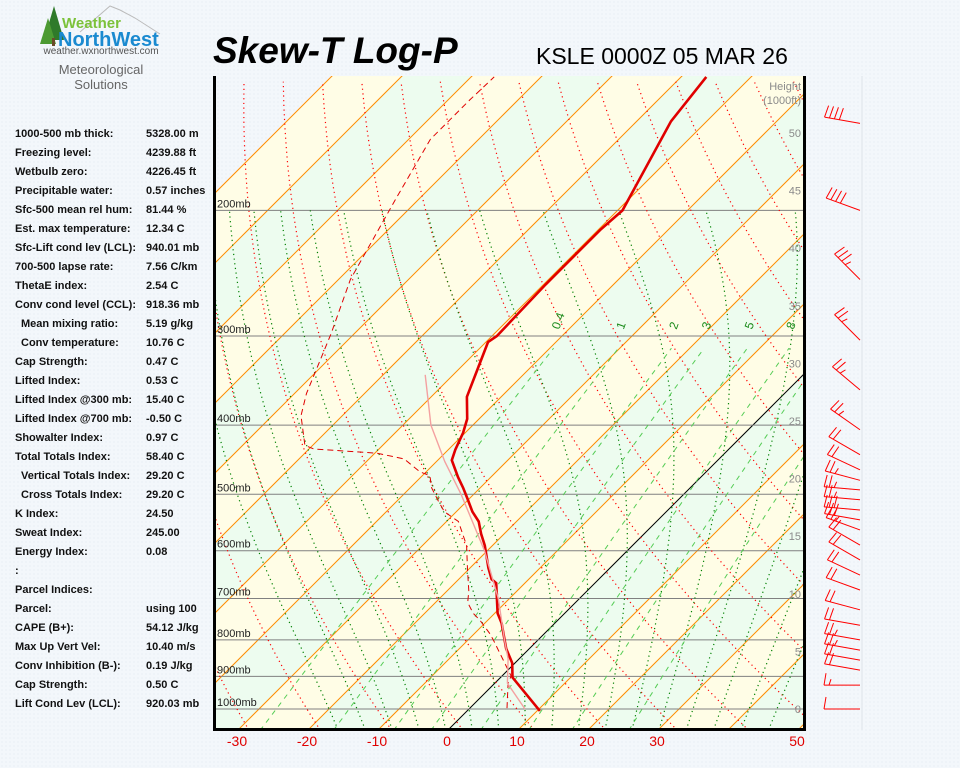  I want to click on isobar-label: 900mb, so click(234, 670).